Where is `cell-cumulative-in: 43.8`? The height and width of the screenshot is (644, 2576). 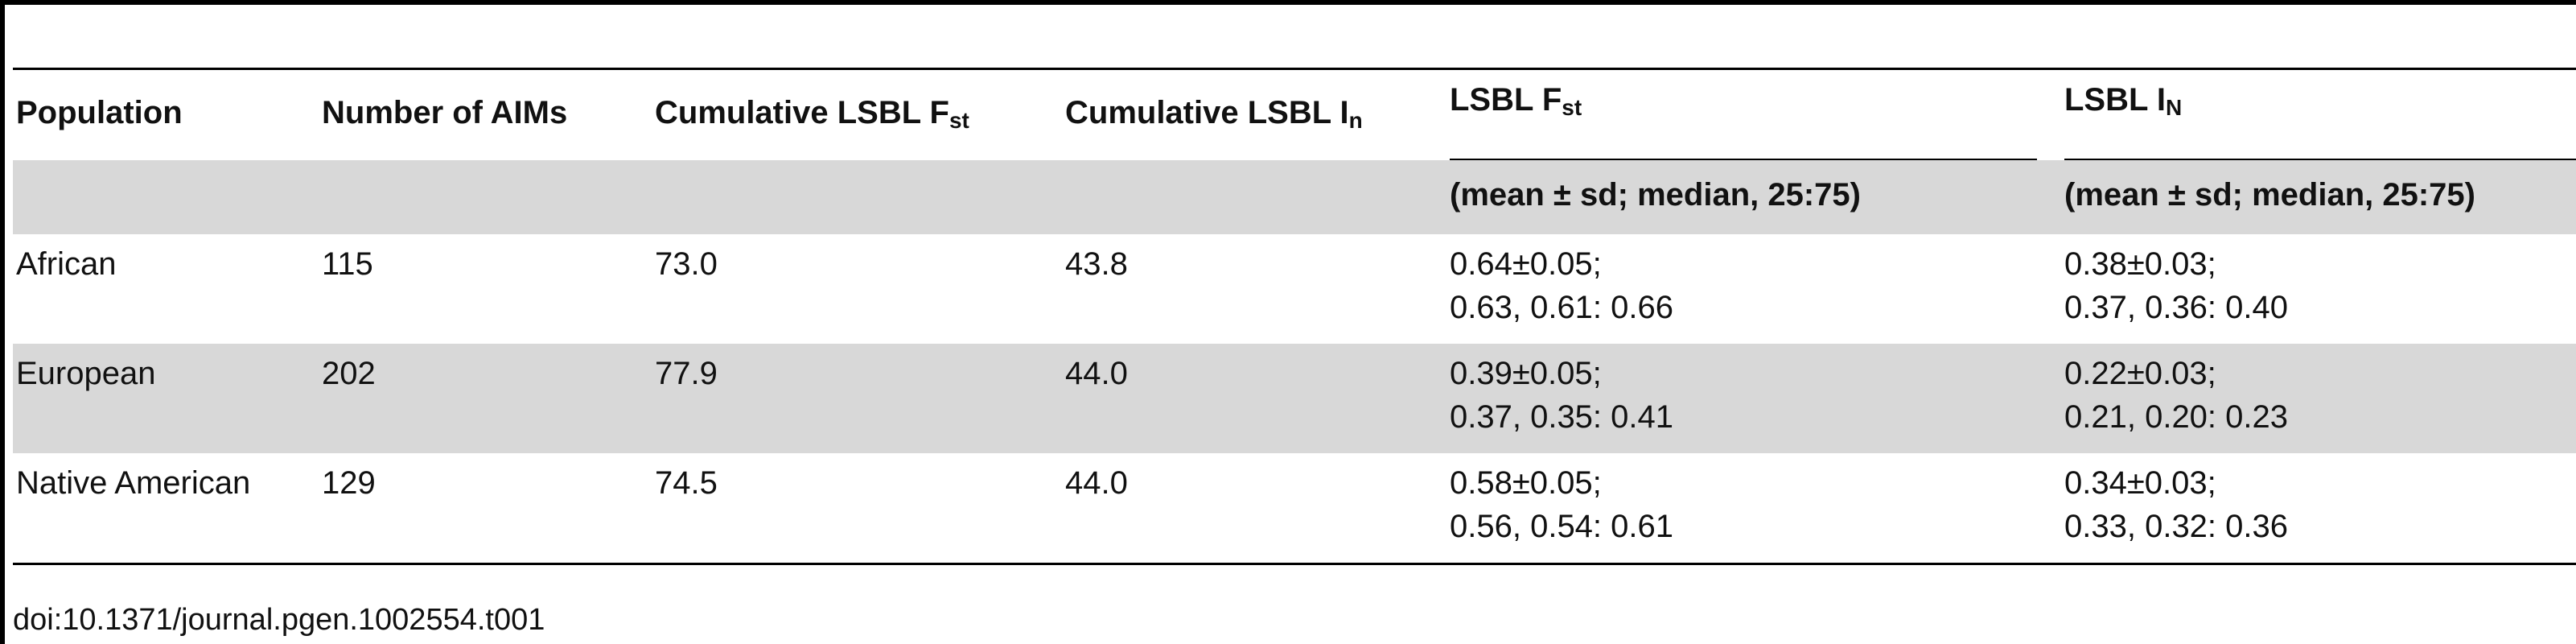 cell-cumulative-in: 43.8 is located at coordinates (1096, 264).